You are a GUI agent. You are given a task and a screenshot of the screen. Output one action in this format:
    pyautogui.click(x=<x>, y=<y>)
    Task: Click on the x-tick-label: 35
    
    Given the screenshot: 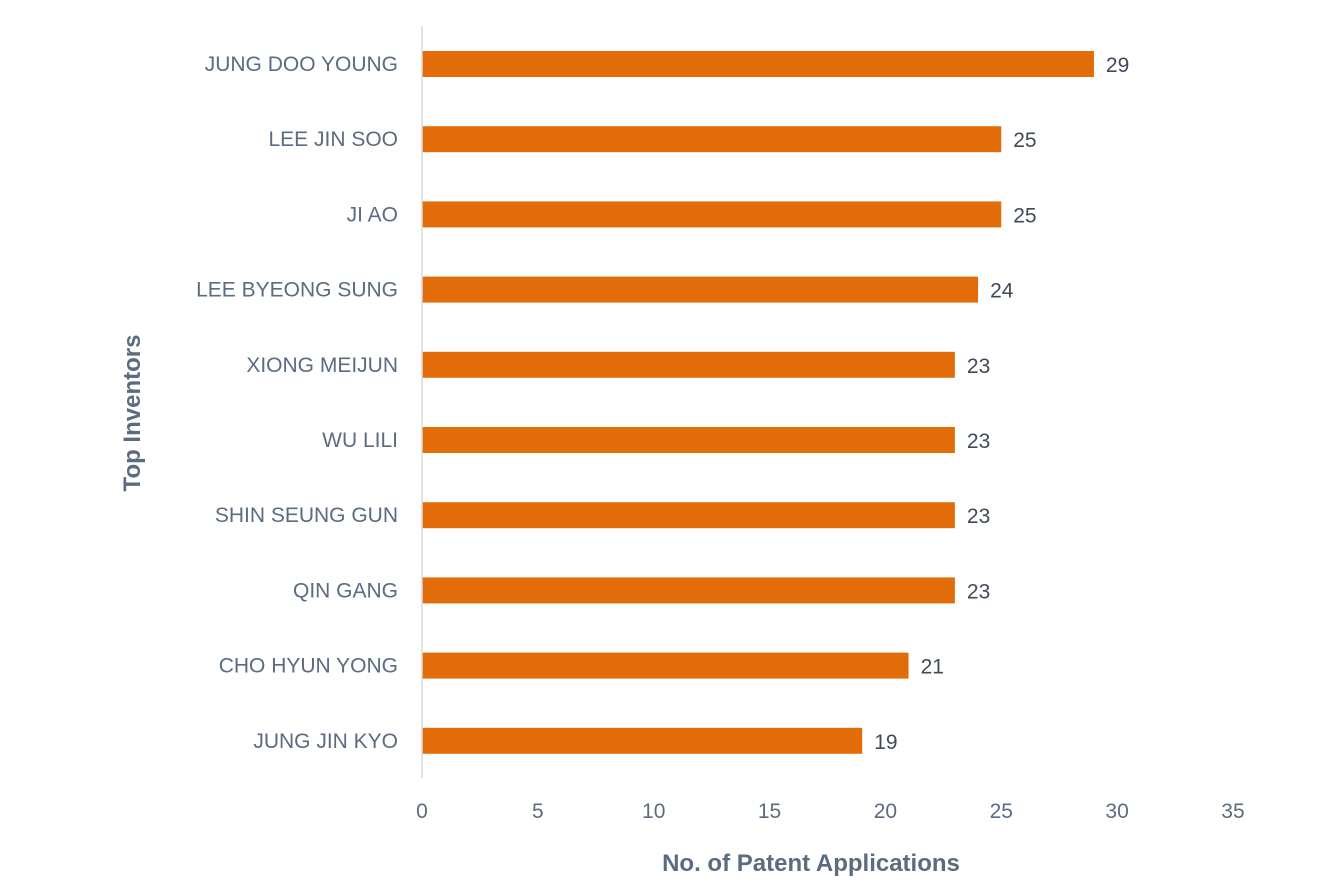 What is the action you would take?
    pyautogui.click(x=1232, y=811)
    